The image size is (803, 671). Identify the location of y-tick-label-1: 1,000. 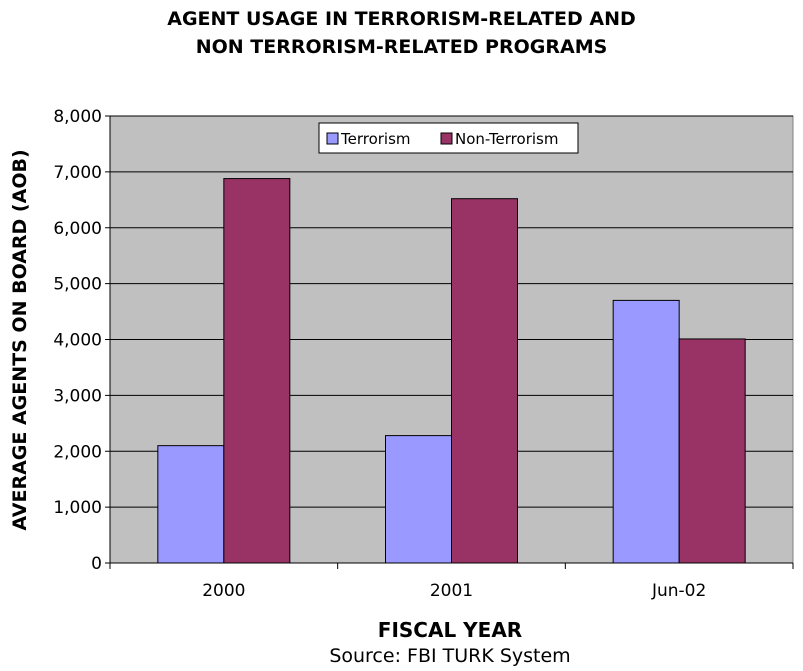
(77, 508).